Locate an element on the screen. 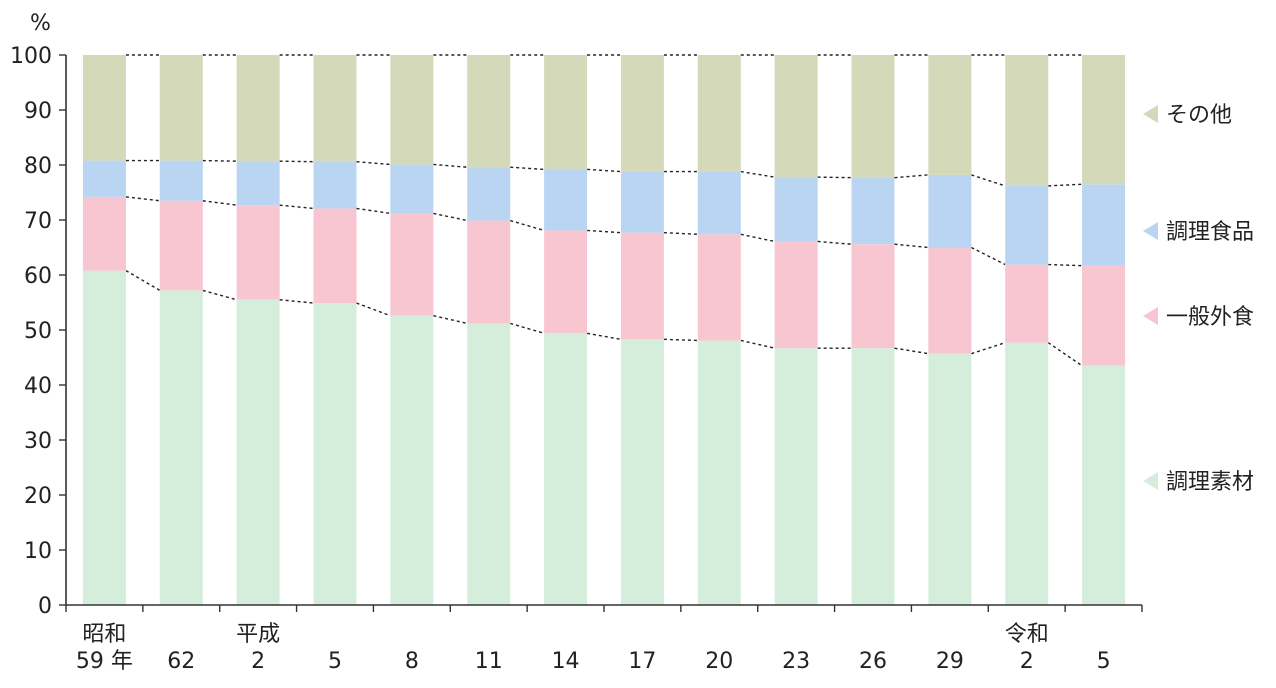 Image resolution: width=1276 pixels, height=688 pixels. y-tick-label: 0 is located at coordinates (45, 606).